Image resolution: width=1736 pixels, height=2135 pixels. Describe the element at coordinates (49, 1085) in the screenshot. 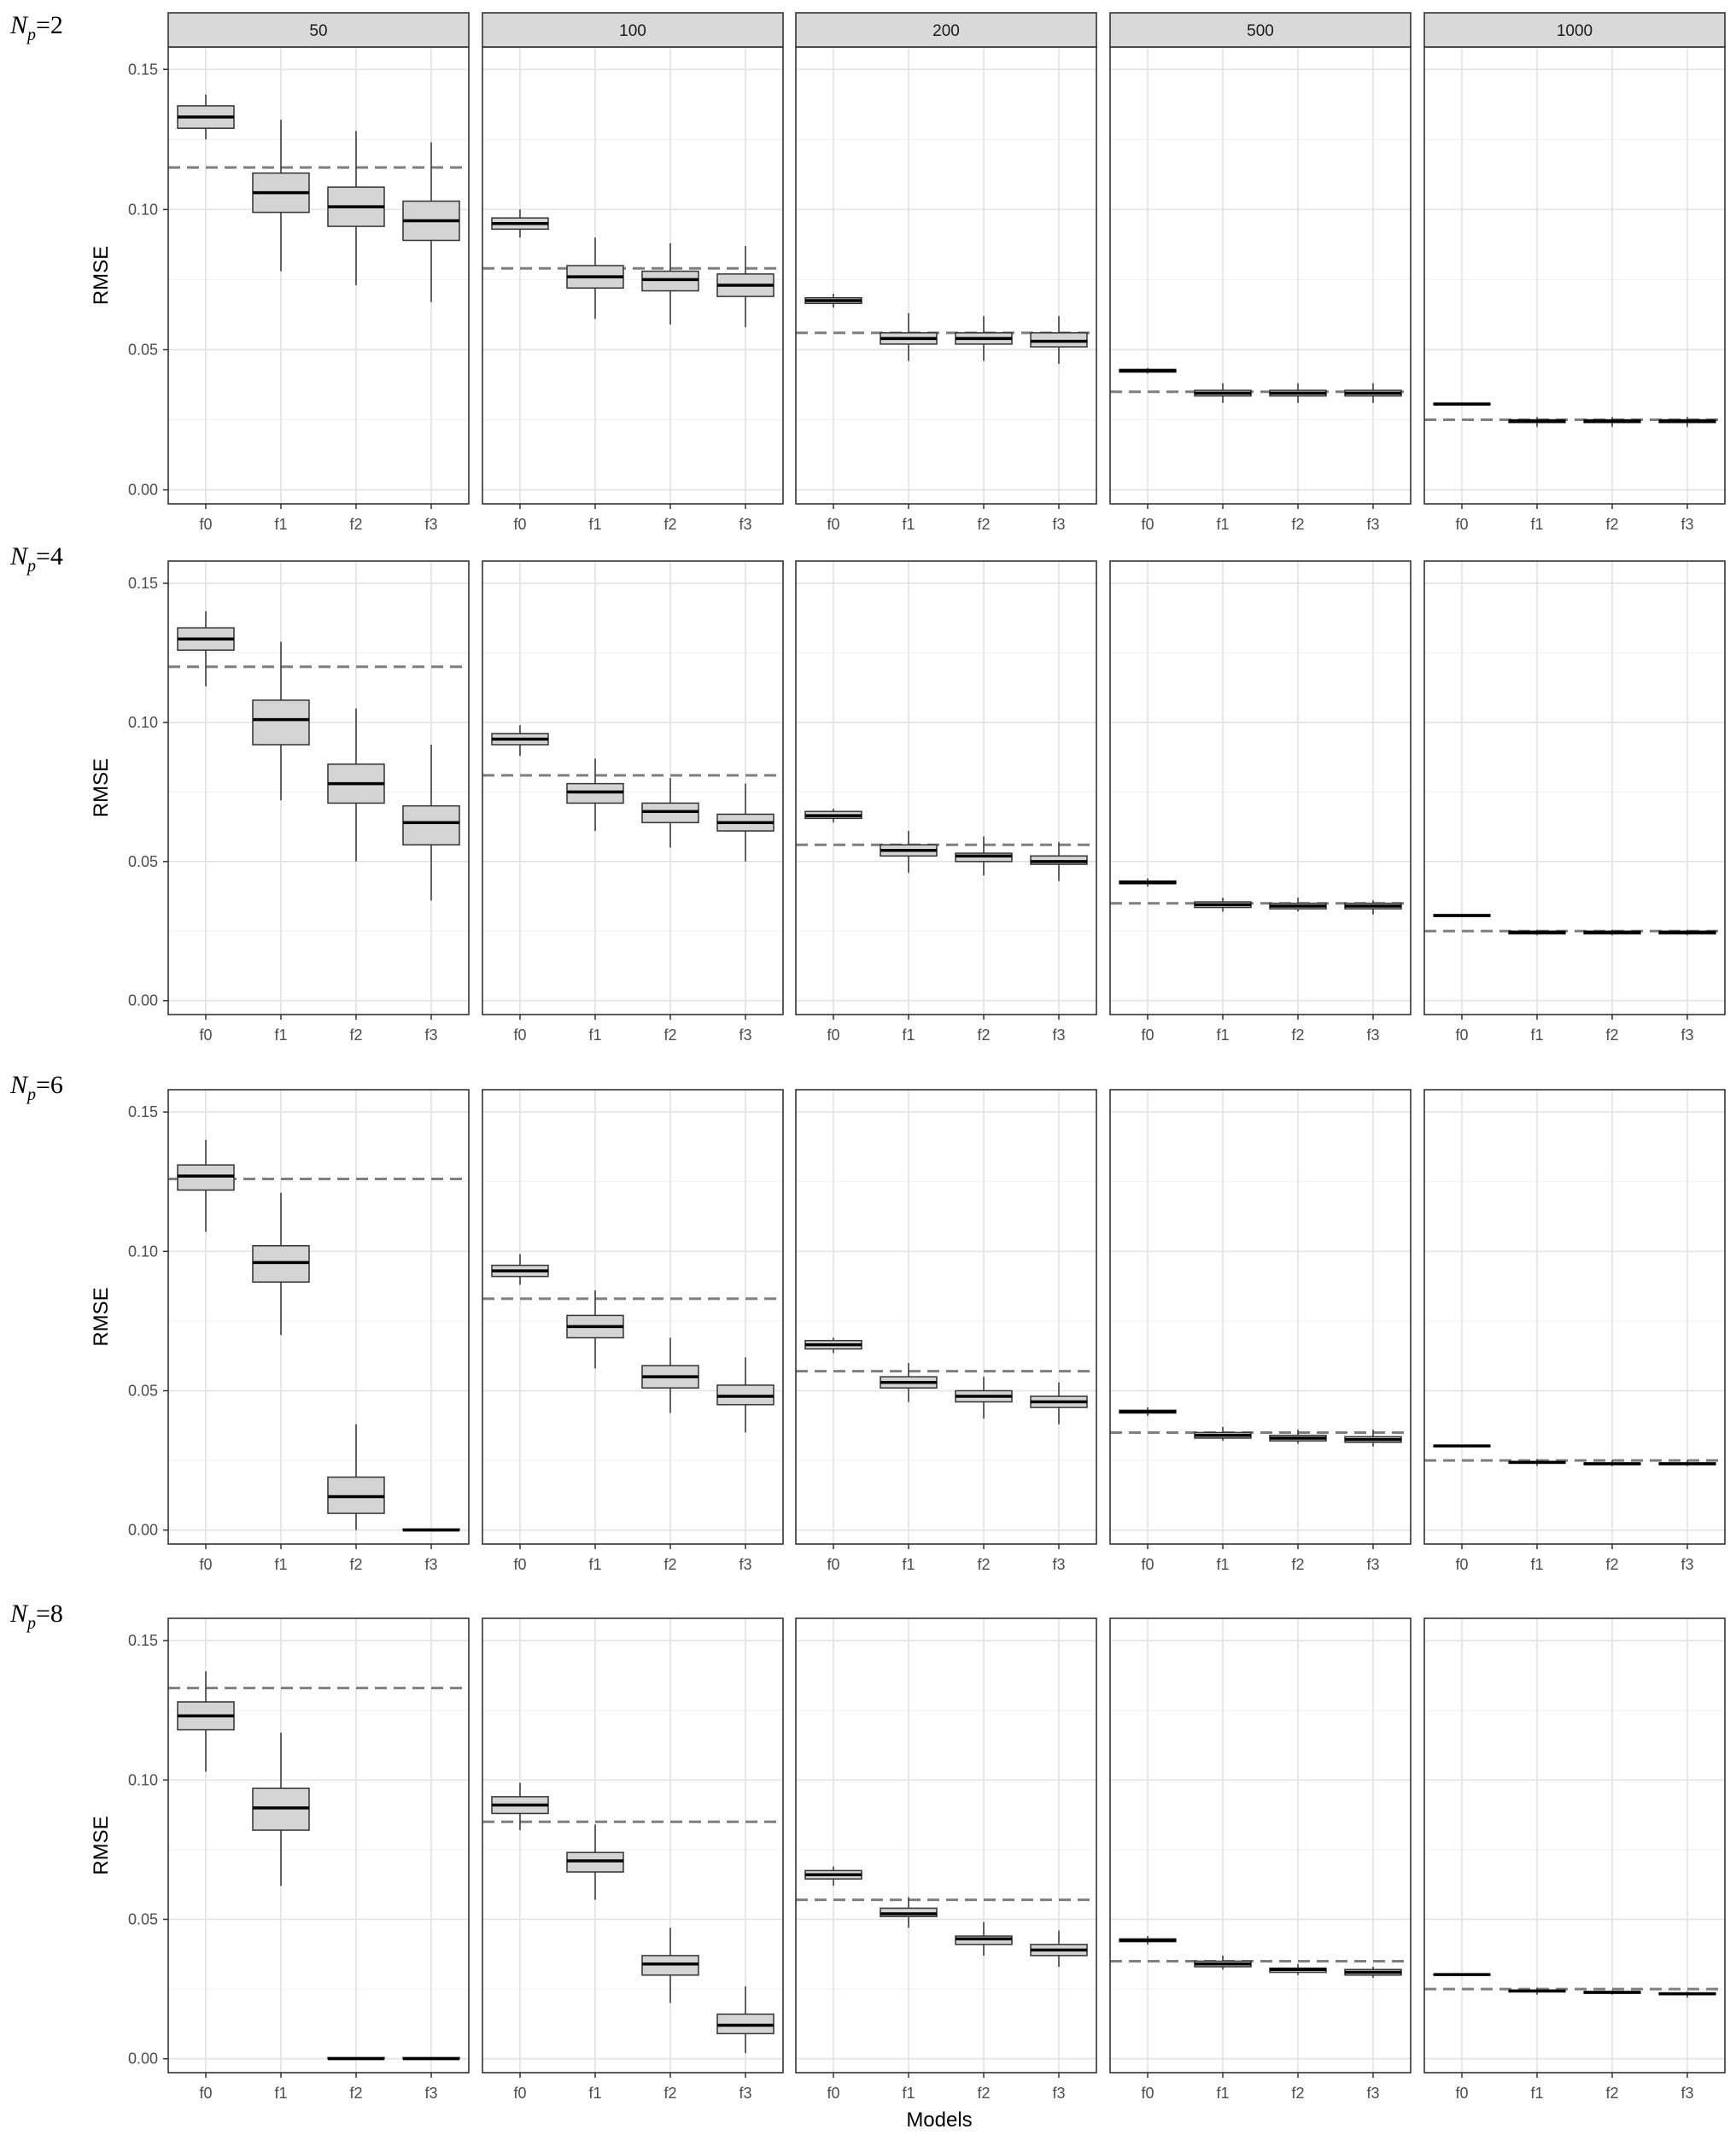

I see `row-label-eq: =6` at that location.